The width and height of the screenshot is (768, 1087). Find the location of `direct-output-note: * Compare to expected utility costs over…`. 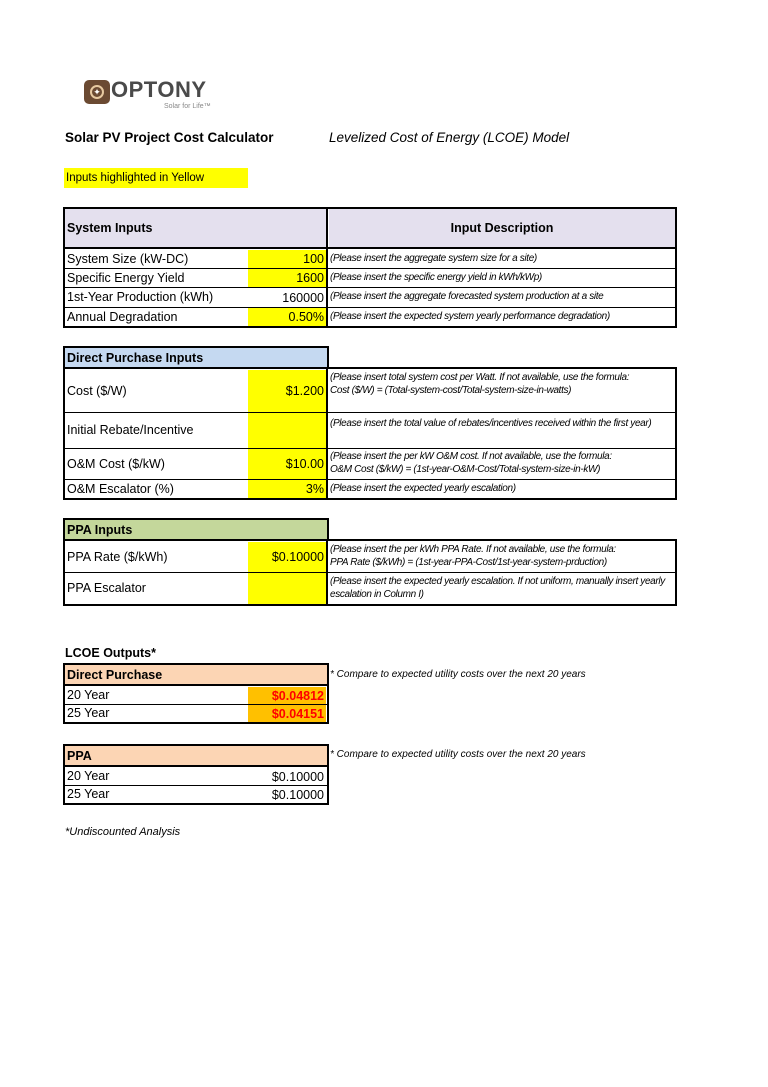

direct-output-note: * Compare to expected utility costs over… is located at coordinates (458, 674).